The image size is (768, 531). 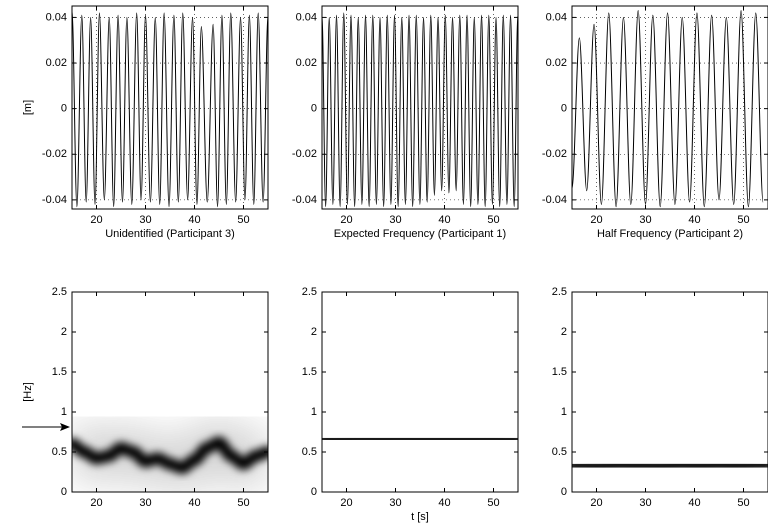 I want to click on y-axis-label: [m], so click(x=28, y=107).